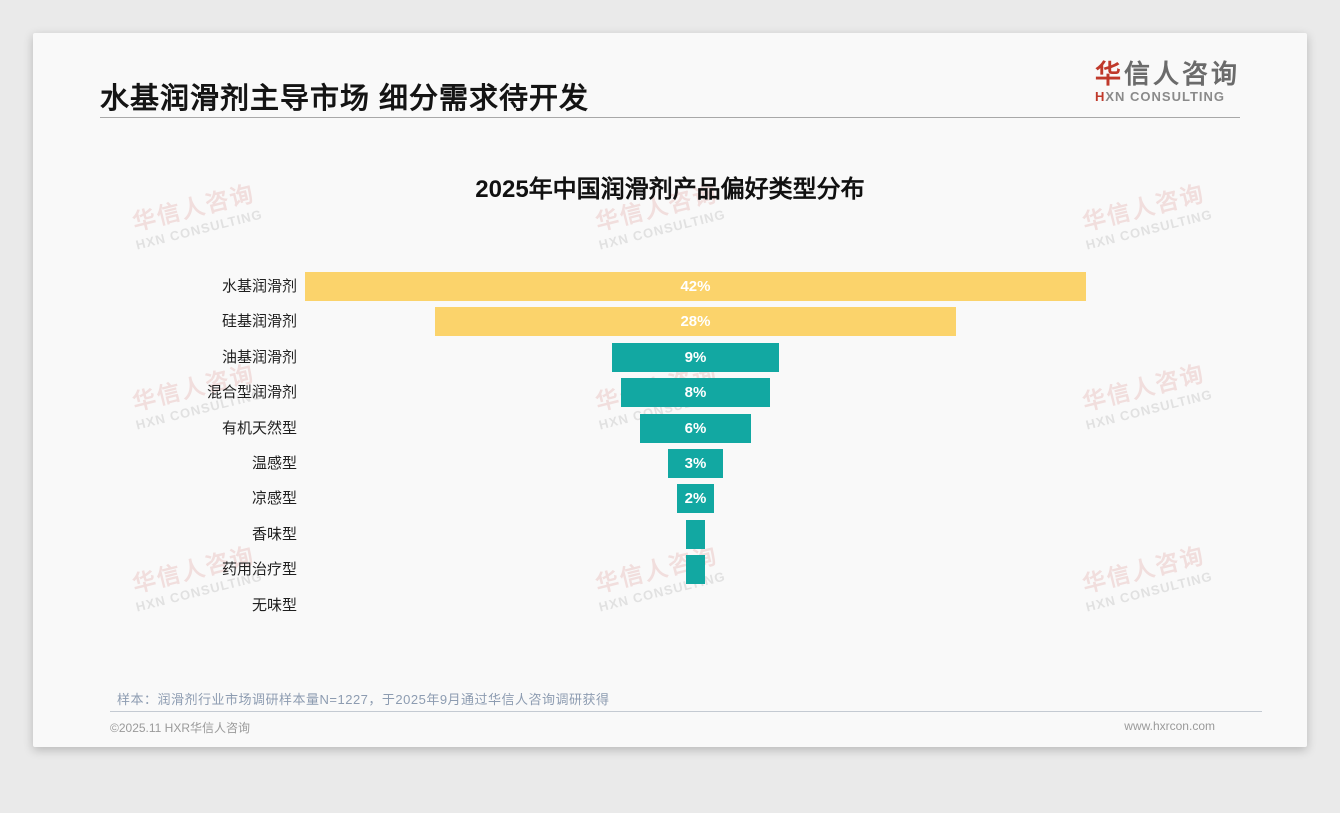  I want to click on chart-row: 药用治疗型, so click(670, 570).